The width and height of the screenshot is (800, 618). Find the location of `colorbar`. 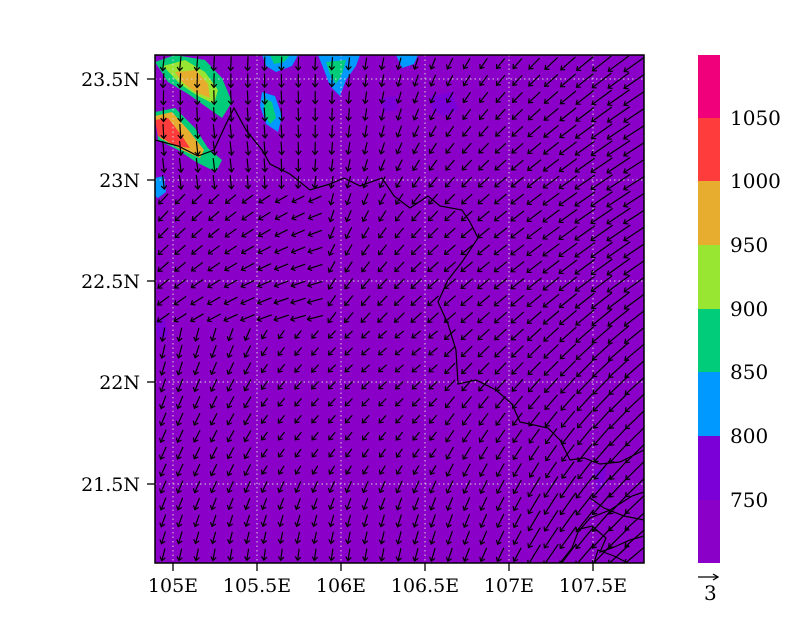

colorbar is located at coordinates (709, 309).